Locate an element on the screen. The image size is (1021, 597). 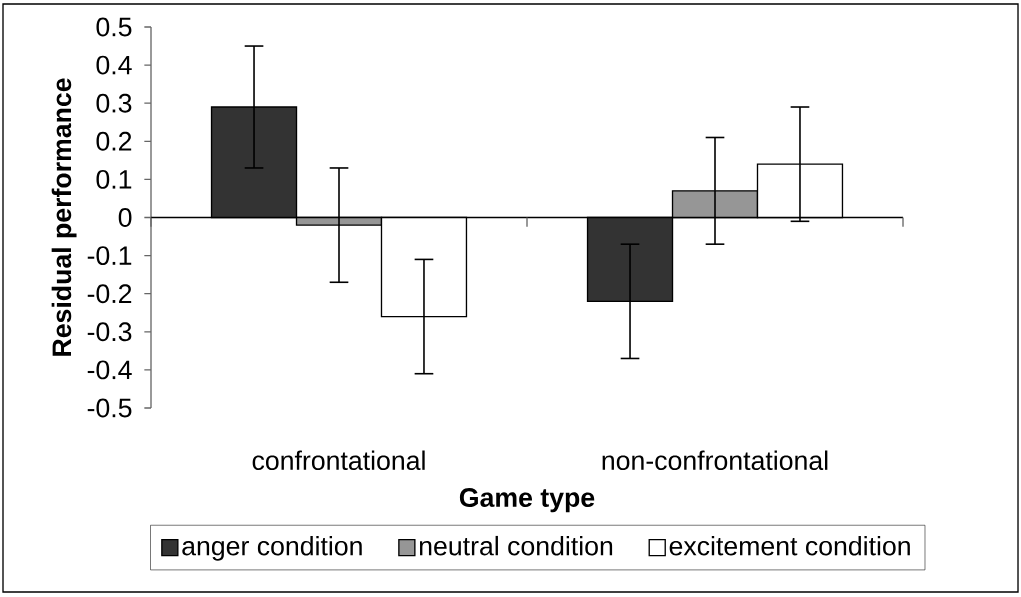
y-tick-label: 0.2 is located at coordinates (114, 141).